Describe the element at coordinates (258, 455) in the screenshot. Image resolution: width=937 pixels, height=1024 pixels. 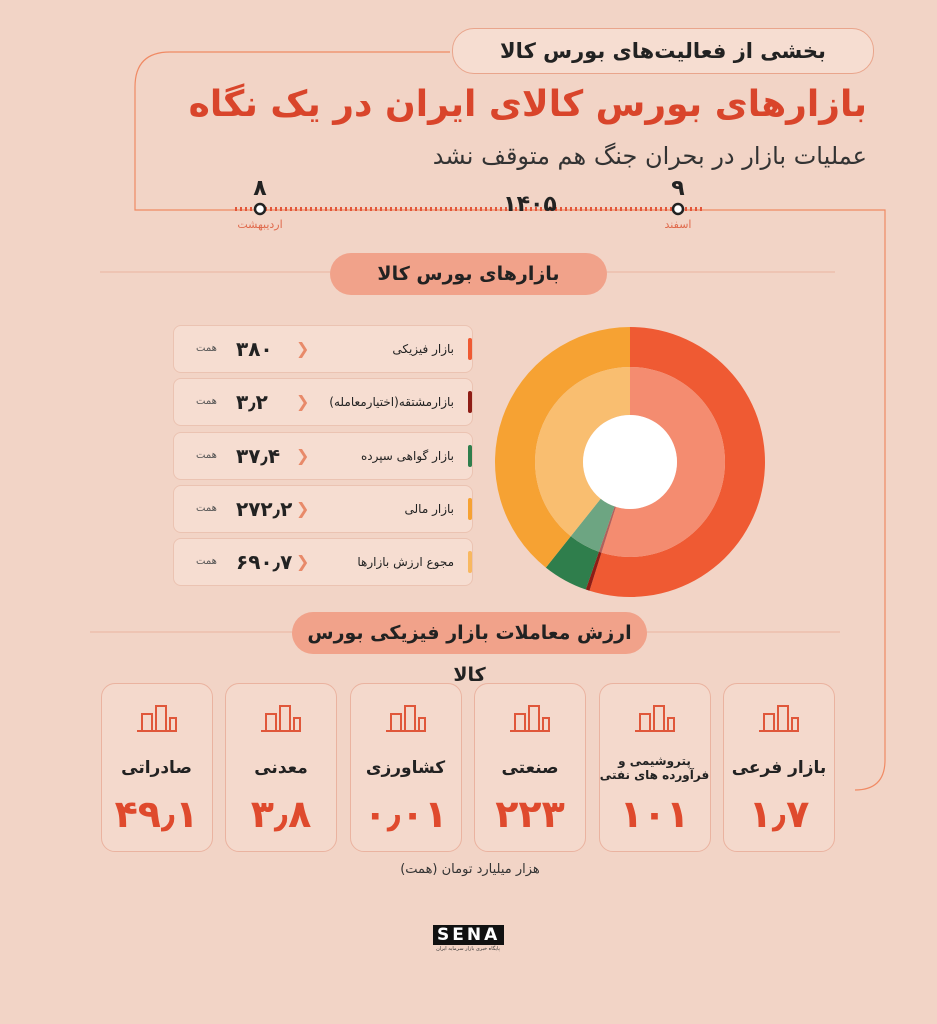
I see `legend-value: ۳۷٫۴` at that location.